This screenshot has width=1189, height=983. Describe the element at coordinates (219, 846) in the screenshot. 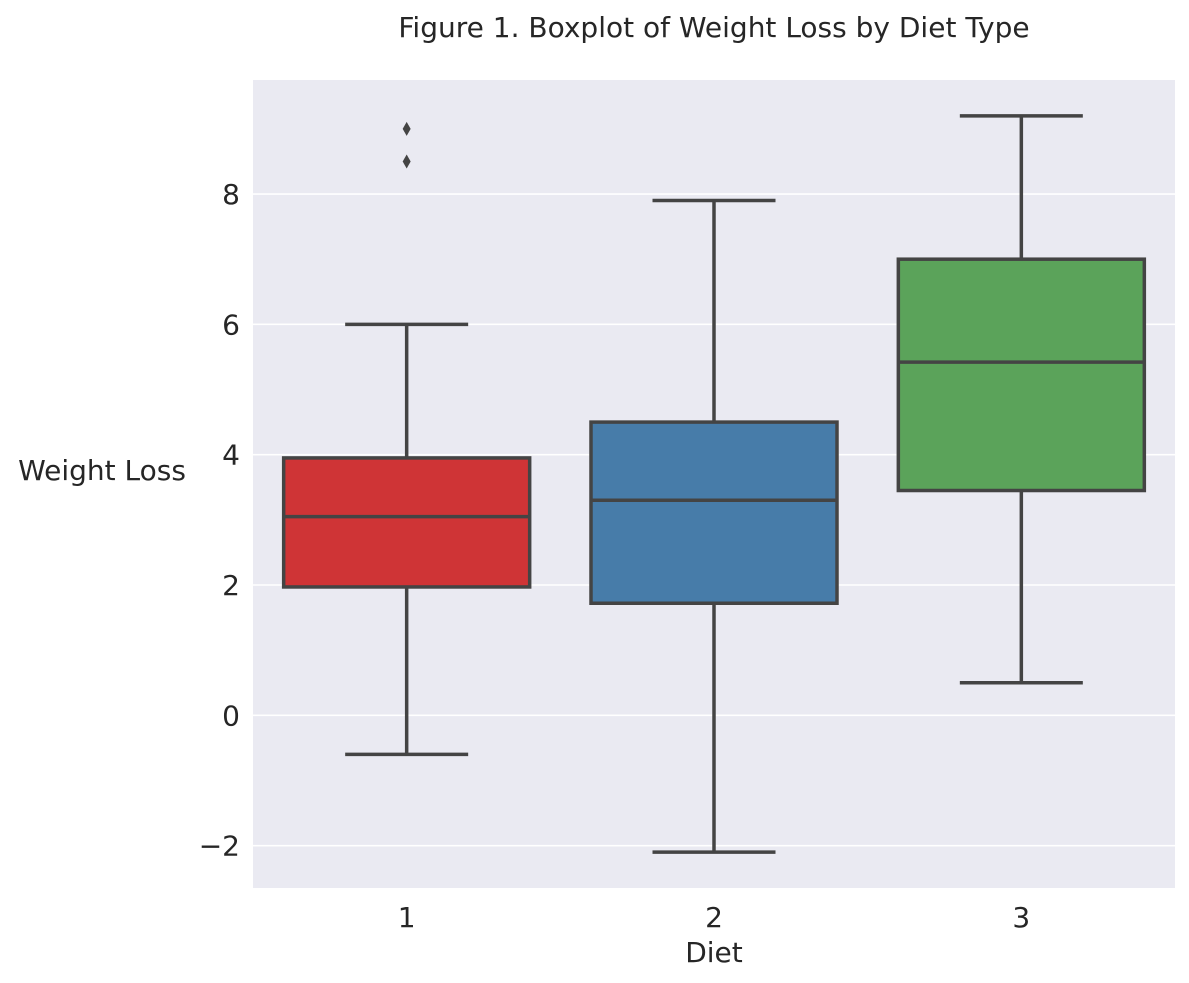

I see `y-tick-label: −2` at that location.